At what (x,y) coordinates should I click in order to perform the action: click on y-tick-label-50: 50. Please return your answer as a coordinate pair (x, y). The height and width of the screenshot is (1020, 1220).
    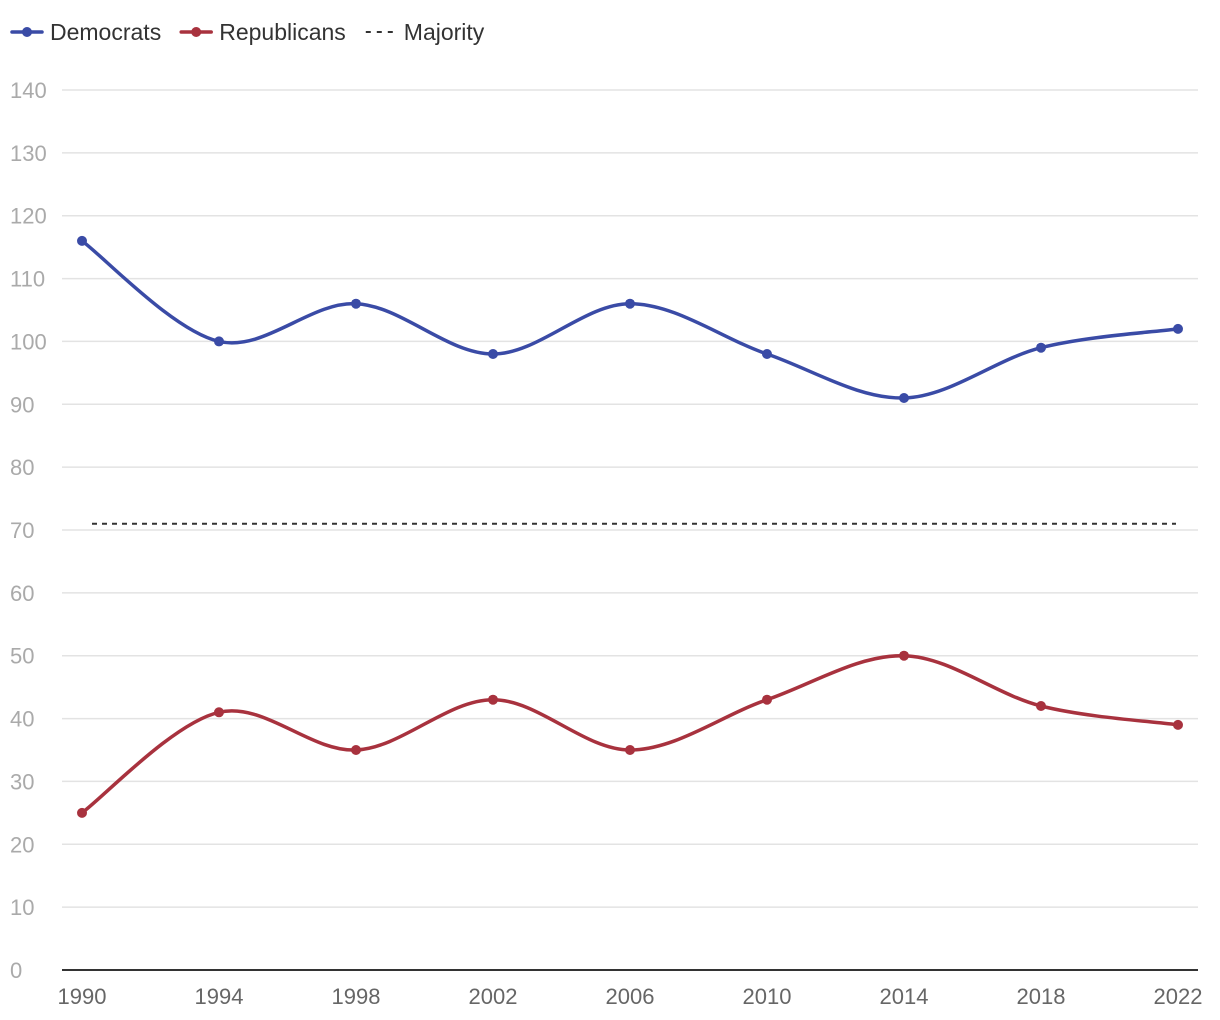
    Looking at the image, I should click on (22, 656).